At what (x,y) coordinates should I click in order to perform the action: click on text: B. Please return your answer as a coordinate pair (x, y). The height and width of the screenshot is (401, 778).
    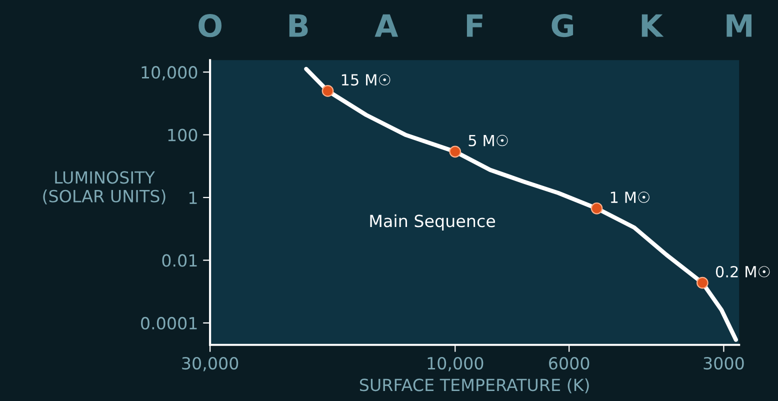
    Looking at the image, I should click on (298, 25).